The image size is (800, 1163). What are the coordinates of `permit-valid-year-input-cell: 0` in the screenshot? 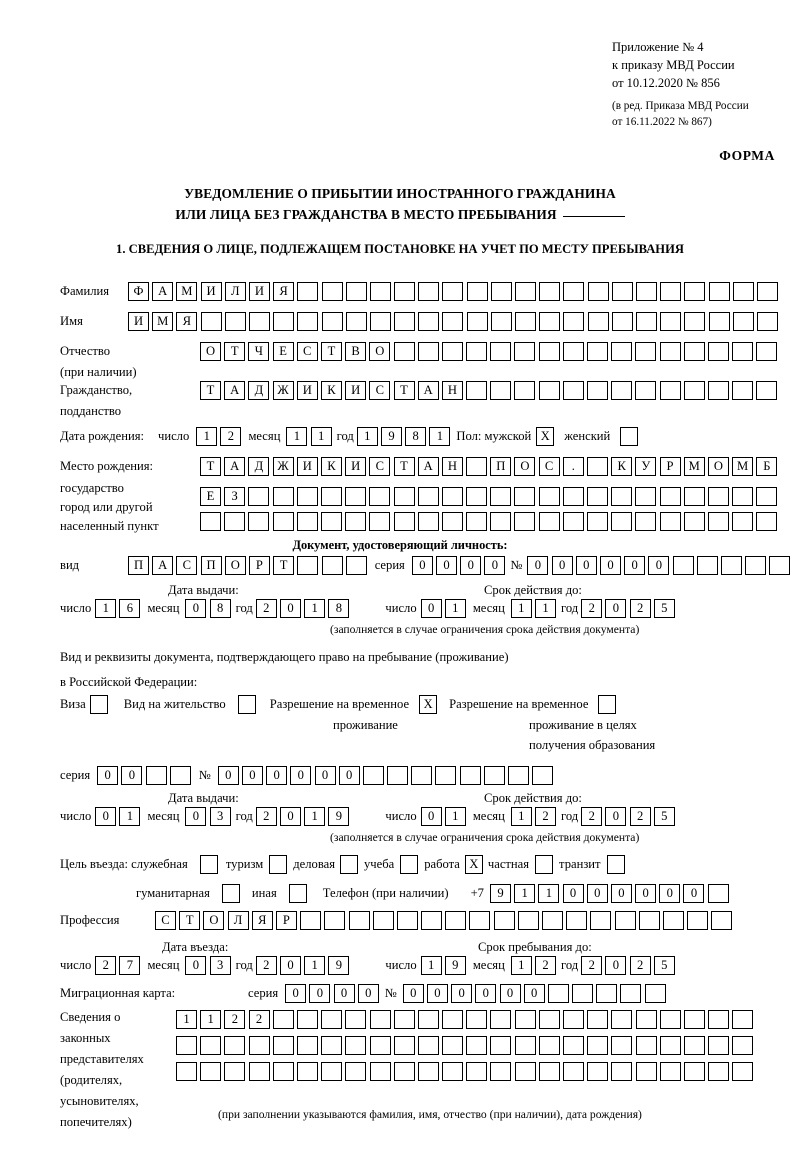 It's located at (616, 816).